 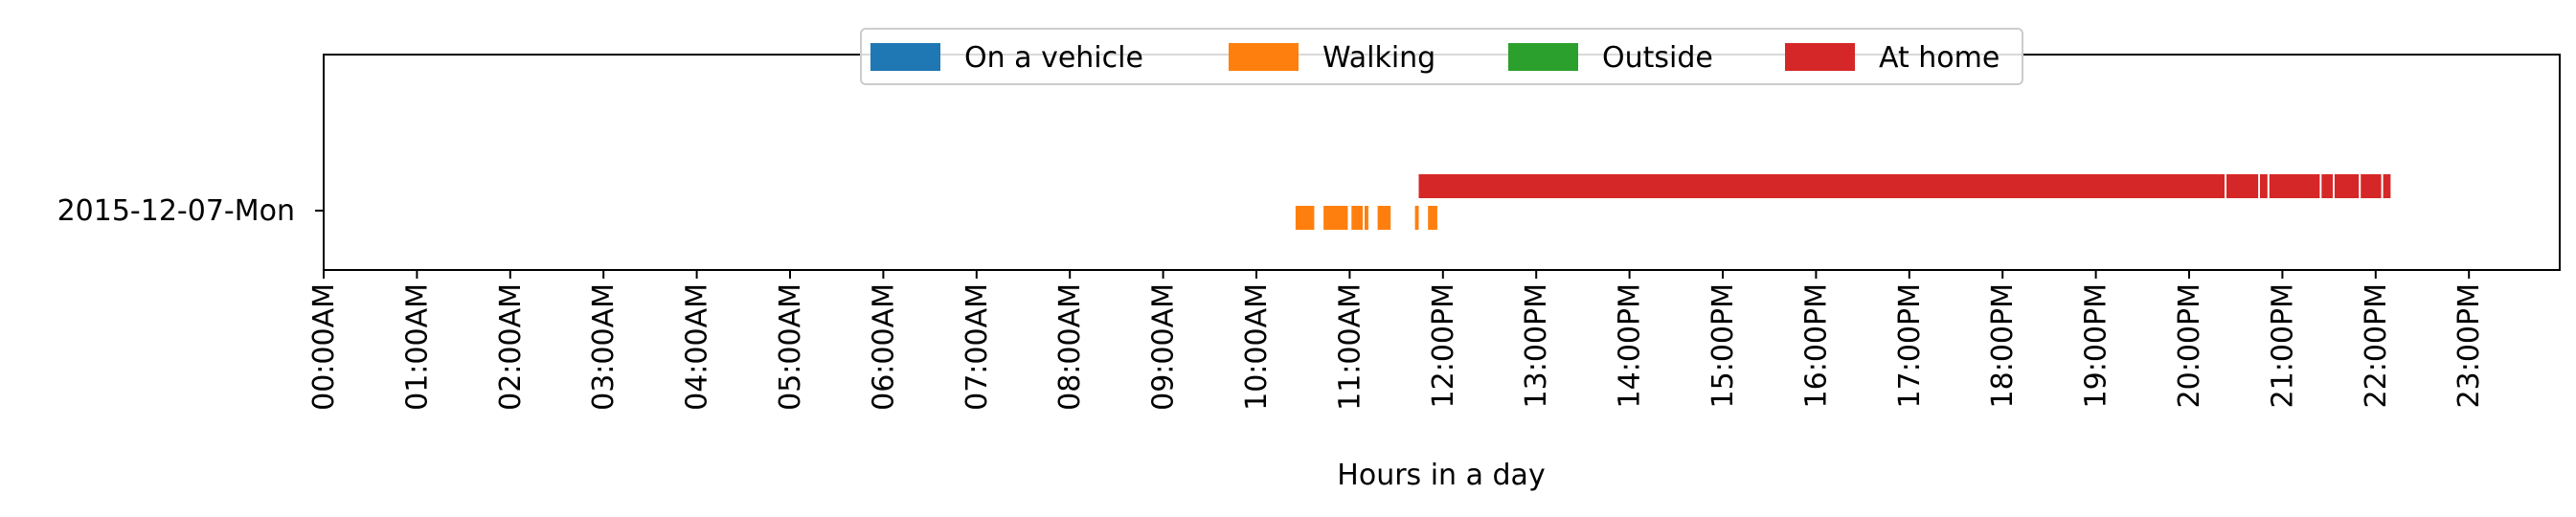 What do you see at coordinates (1939, 58) in the screenshot?
I see `legend-label-at-home: At home` at bounding box center [1939, 58].